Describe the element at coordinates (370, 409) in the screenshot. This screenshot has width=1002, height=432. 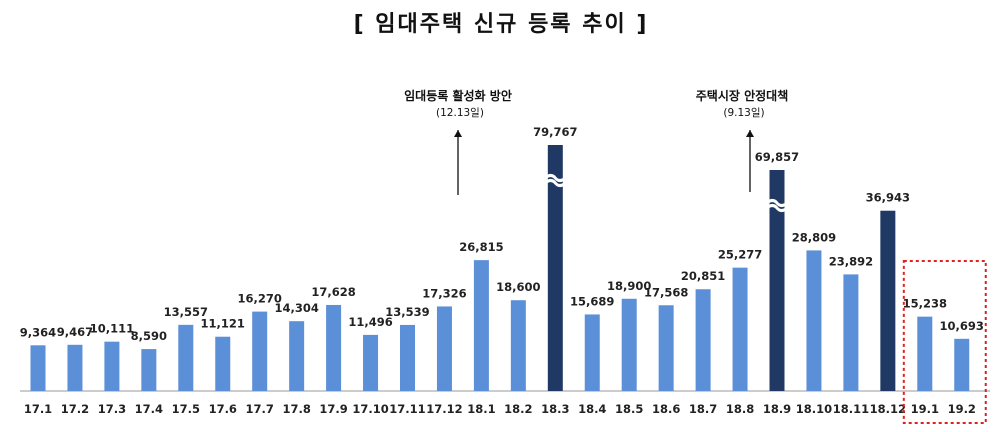
I see `tick-label-17.10: 17.10` at that location.